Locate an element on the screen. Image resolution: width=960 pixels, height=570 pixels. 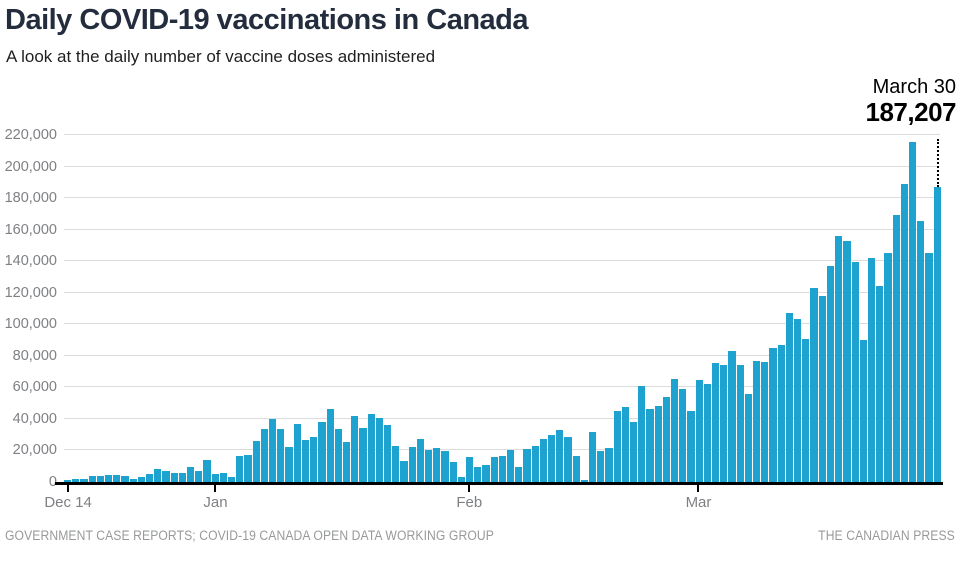
y-axis-tick-label: 60,000 is located at coordinates (34, 387).